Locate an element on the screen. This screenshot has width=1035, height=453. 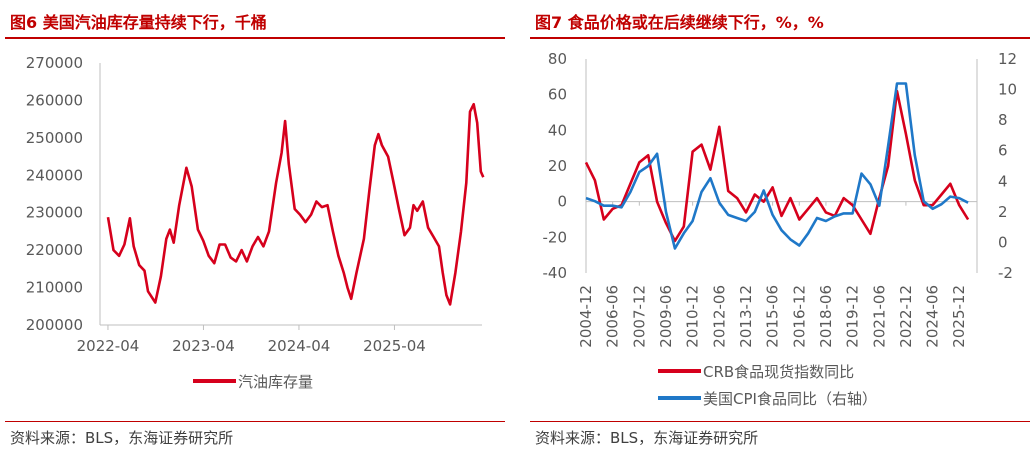
x-tick-label: 2009-06 is located at coordinates (666, 316).